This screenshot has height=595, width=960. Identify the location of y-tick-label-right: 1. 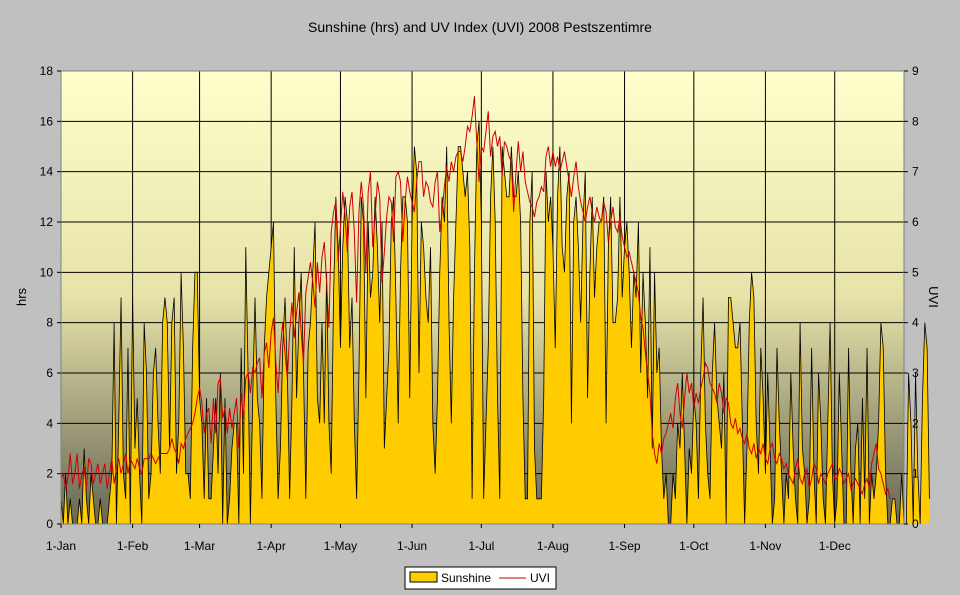
(915, 474).